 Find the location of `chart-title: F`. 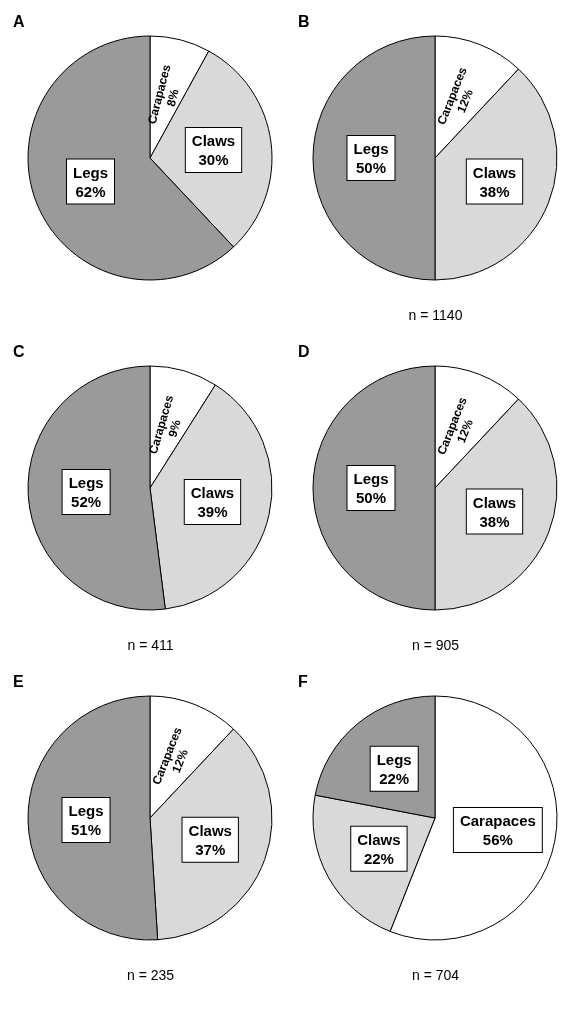

chart-title: F is located at coordinates (303, 681).